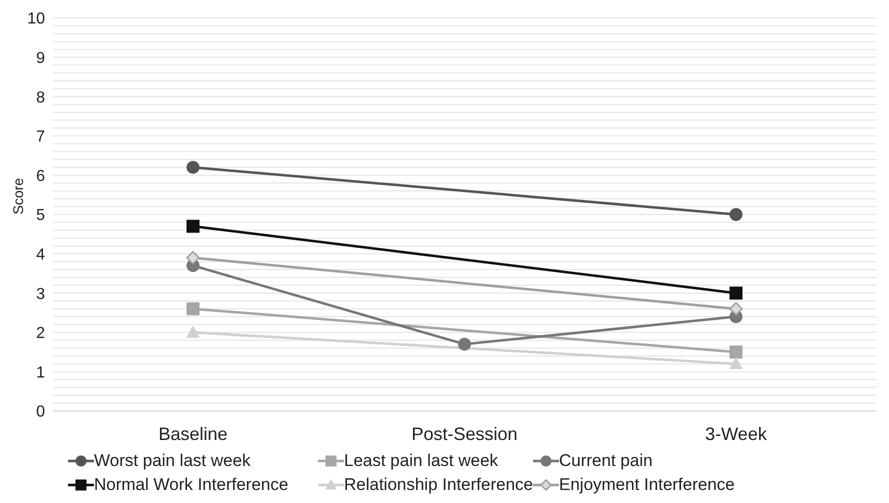  Describe the element at coordinates (172, 461) in the screenshot. I see `legend-label: Worst pain last week` at that location.